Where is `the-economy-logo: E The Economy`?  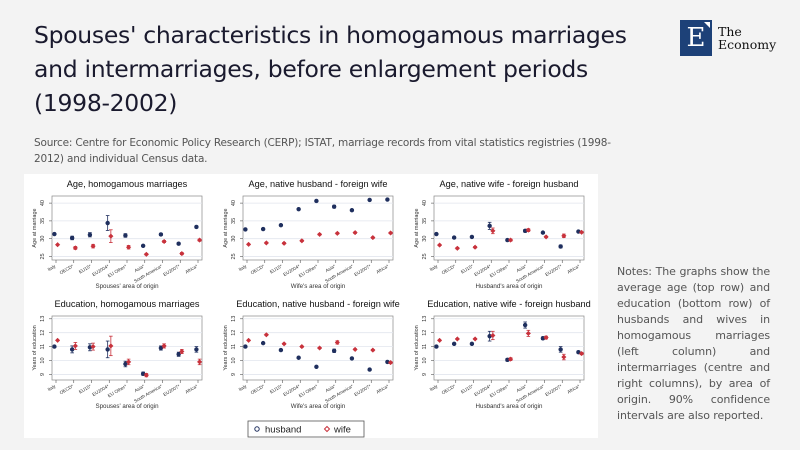 the-economy-logo: E The Economy is located at coordinates (728, 38).